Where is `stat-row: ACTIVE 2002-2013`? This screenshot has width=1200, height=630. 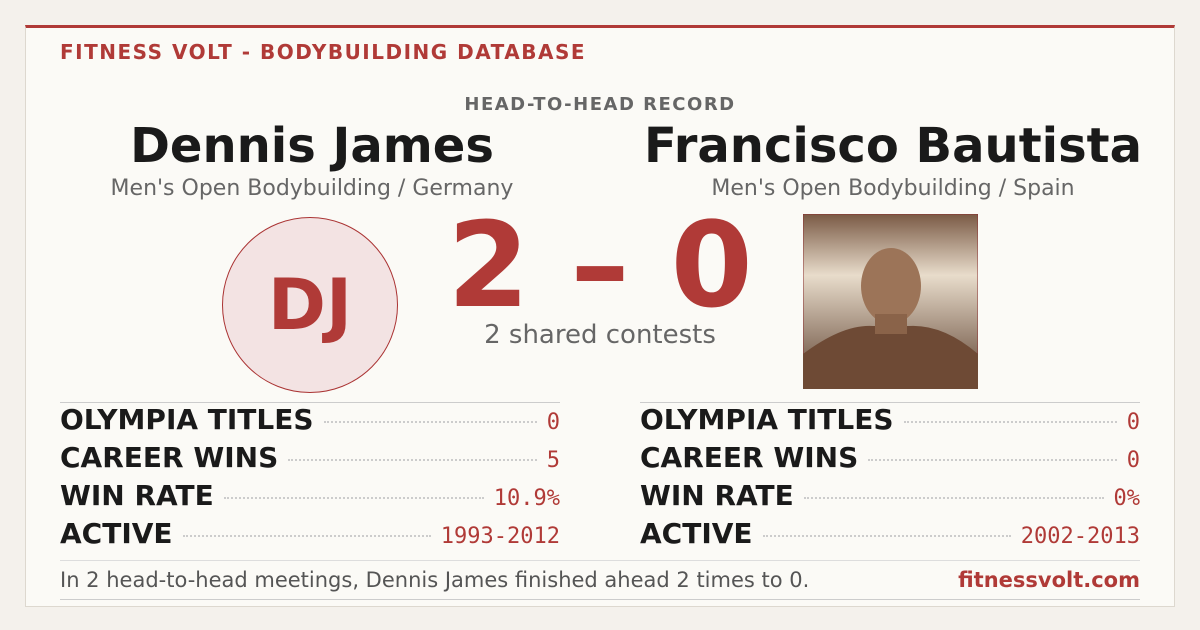 stat-row: ACTIVE 2002-2013 is located at coordinates (890, 536).